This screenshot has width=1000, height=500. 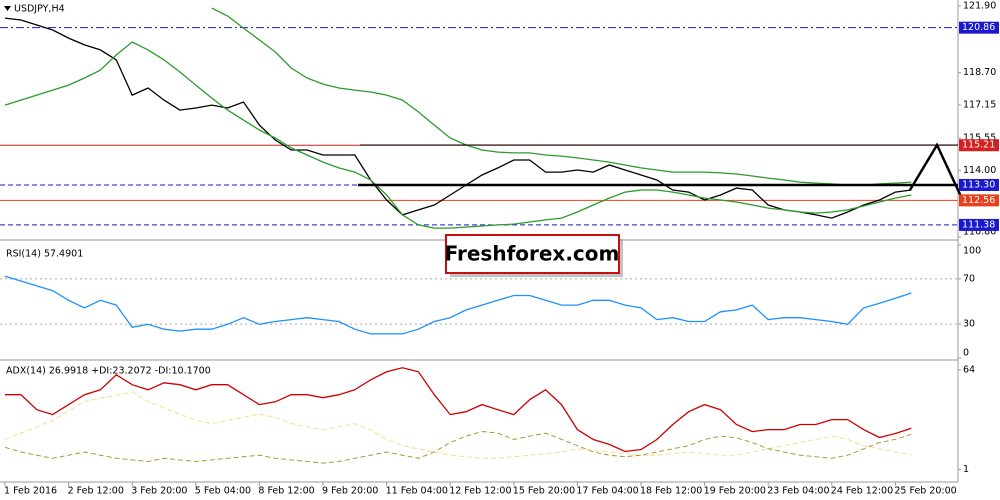 I want to click on y-tick-label: 70, so click(x=969, y=278).